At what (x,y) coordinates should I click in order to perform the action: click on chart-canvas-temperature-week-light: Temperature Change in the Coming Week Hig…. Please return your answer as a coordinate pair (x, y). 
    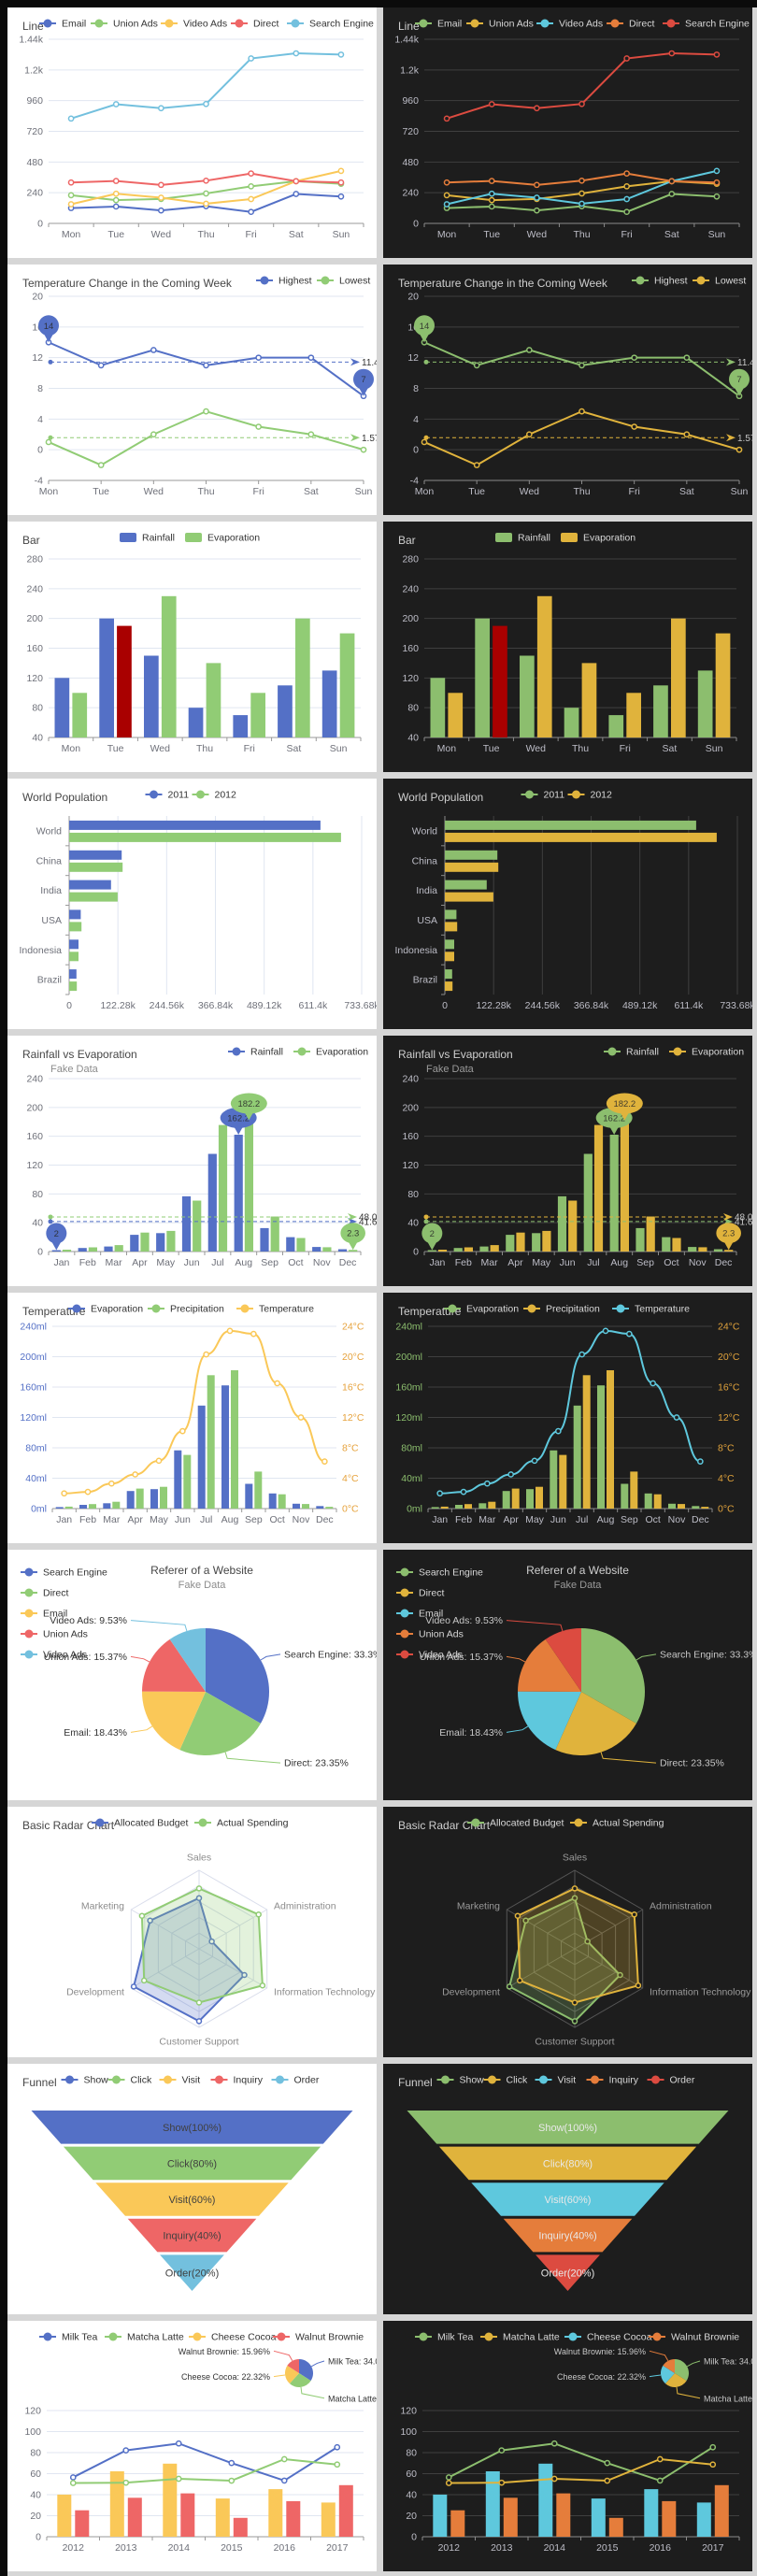
    Looking at the image, I should click on (192, 390).